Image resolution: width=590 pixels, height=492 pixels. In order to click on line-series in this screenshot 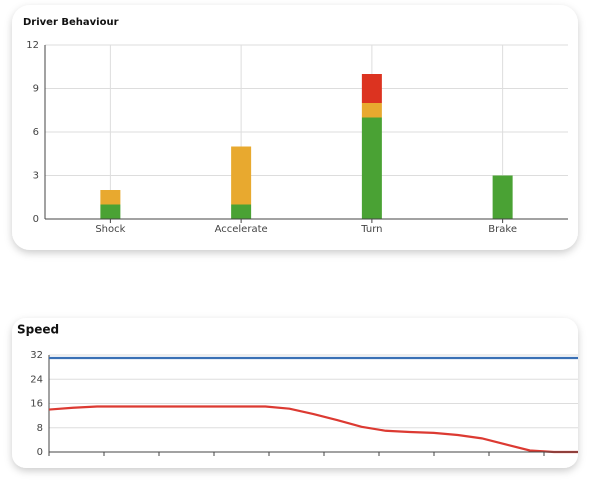, I will do `click(313, 429)`.